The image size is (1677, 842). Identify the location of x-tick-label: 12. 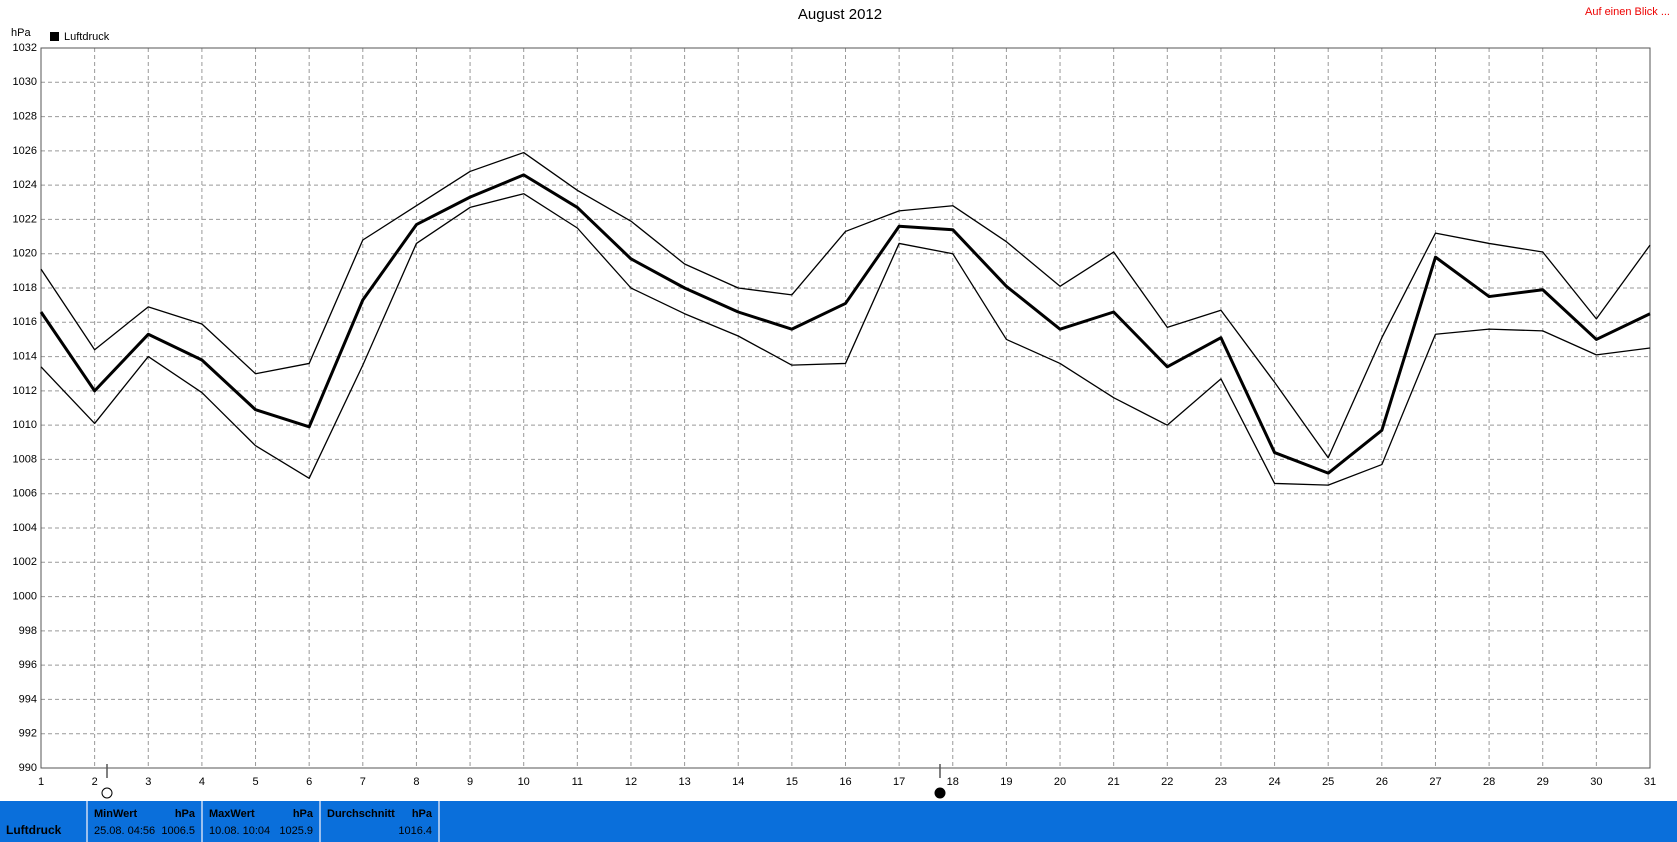
(631, 782).